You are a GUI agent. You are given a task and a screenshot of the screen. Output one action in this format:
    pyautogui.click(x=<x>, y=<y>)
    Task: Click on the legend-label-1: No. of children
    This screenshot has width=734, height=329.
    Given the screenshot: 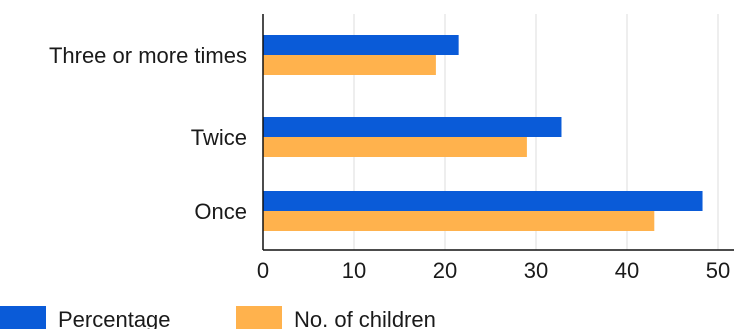 What is the action you would take?
    pyautogui.click(x=365, y=318)
    